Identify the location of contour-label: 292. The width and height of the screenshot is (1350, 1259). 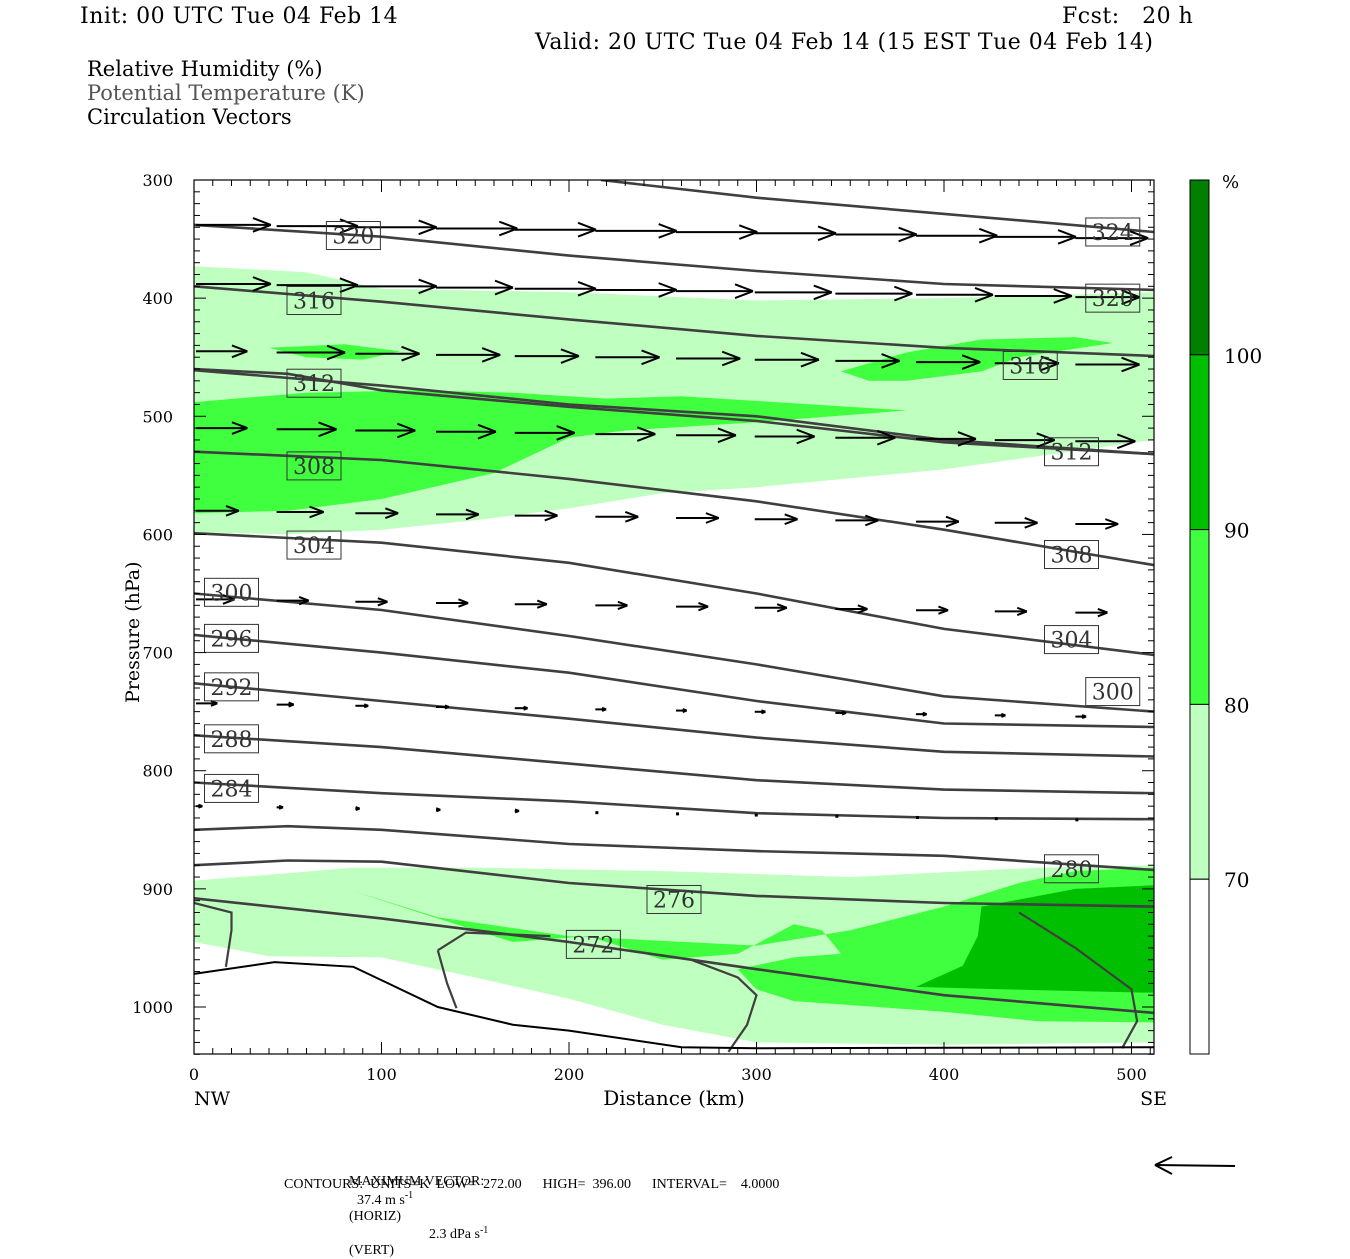
(231, 687).